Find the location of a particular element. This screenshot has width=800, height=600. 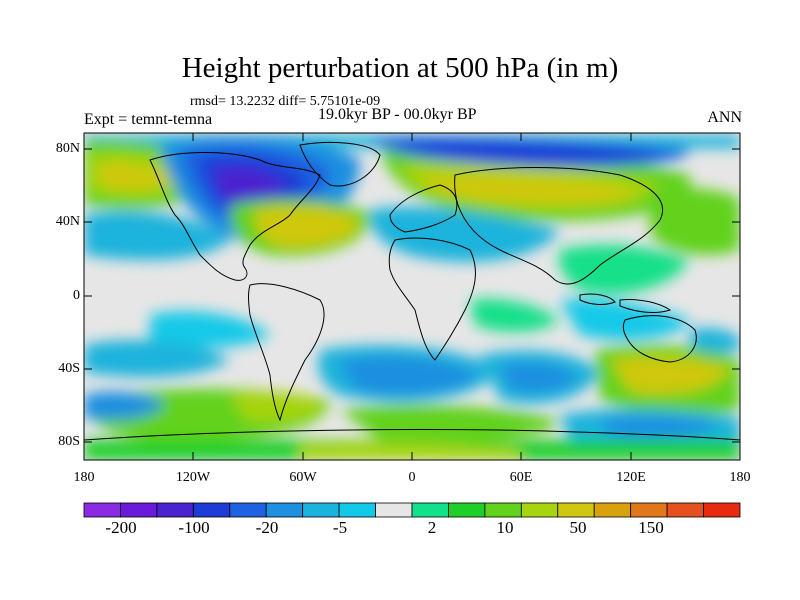

stats-line: rmsd= 13.2232 diff= 5.75101e-09 is located at coordinates (285, 101).